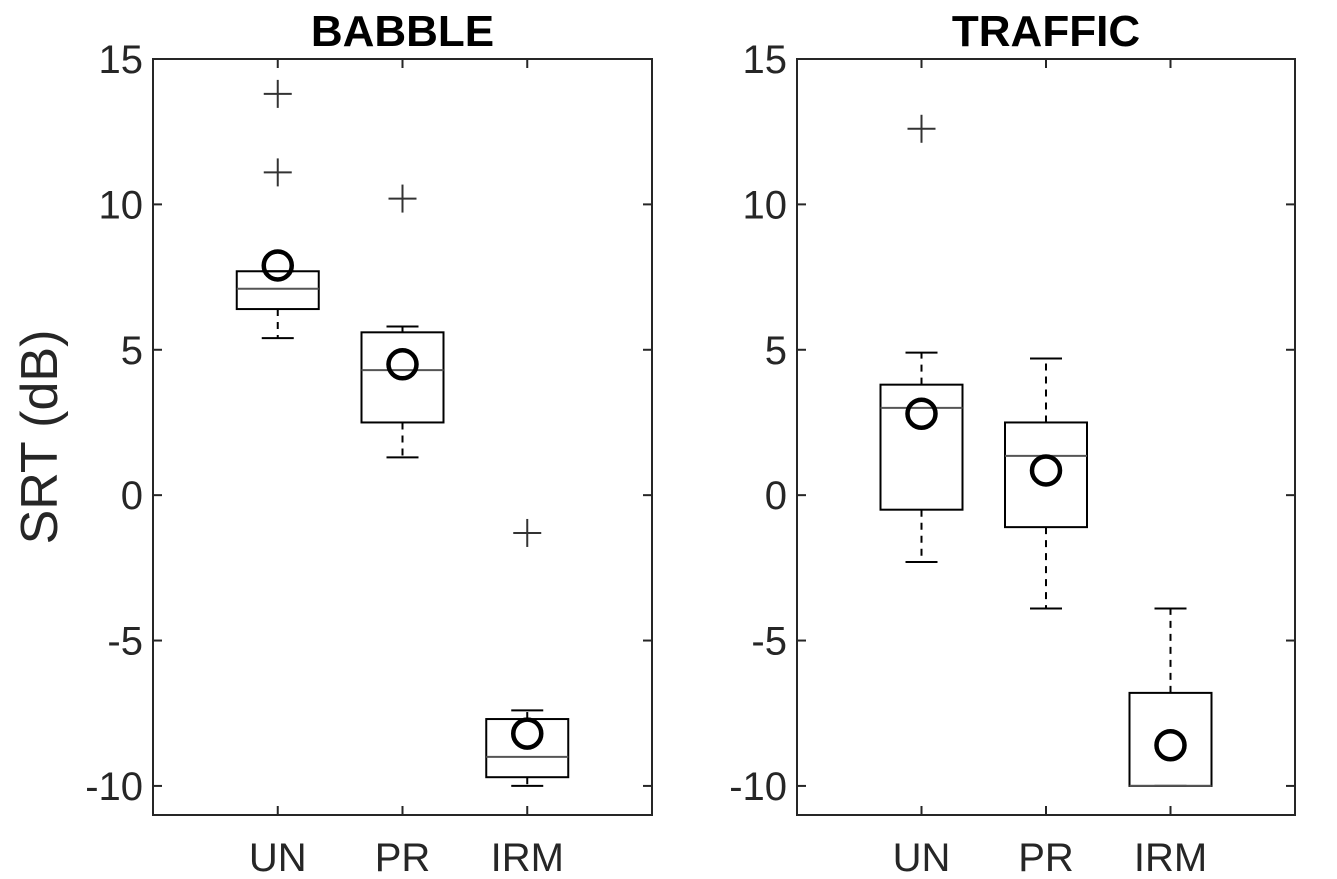  Describe the element at coordinates (402, 31) in the screenshot. I see `panel-title: BABBLE` at that location.